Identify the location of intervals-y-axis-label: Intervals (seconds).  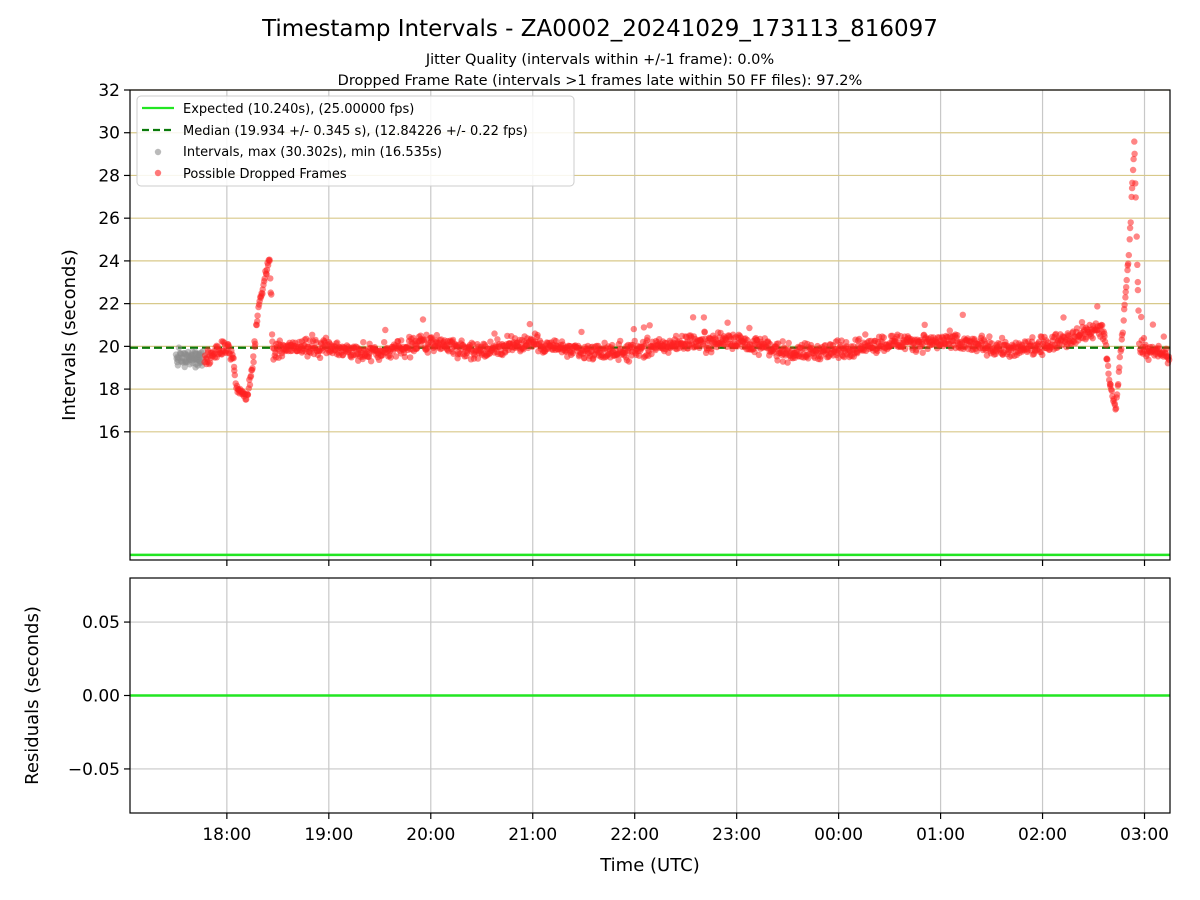
(69, 335).